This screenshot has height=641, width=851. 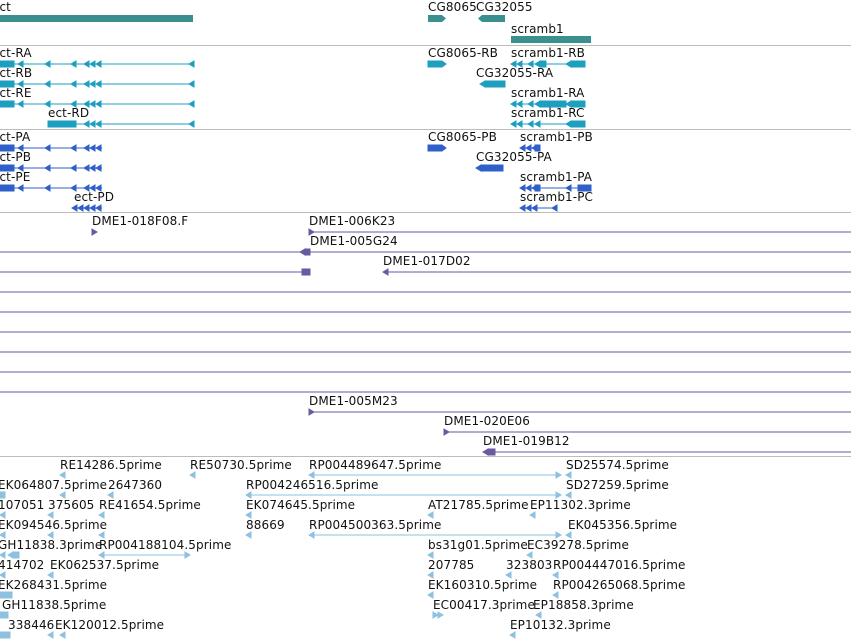 I want to click on transcript-label: scramb1-PC, so click(x=557, y=197).